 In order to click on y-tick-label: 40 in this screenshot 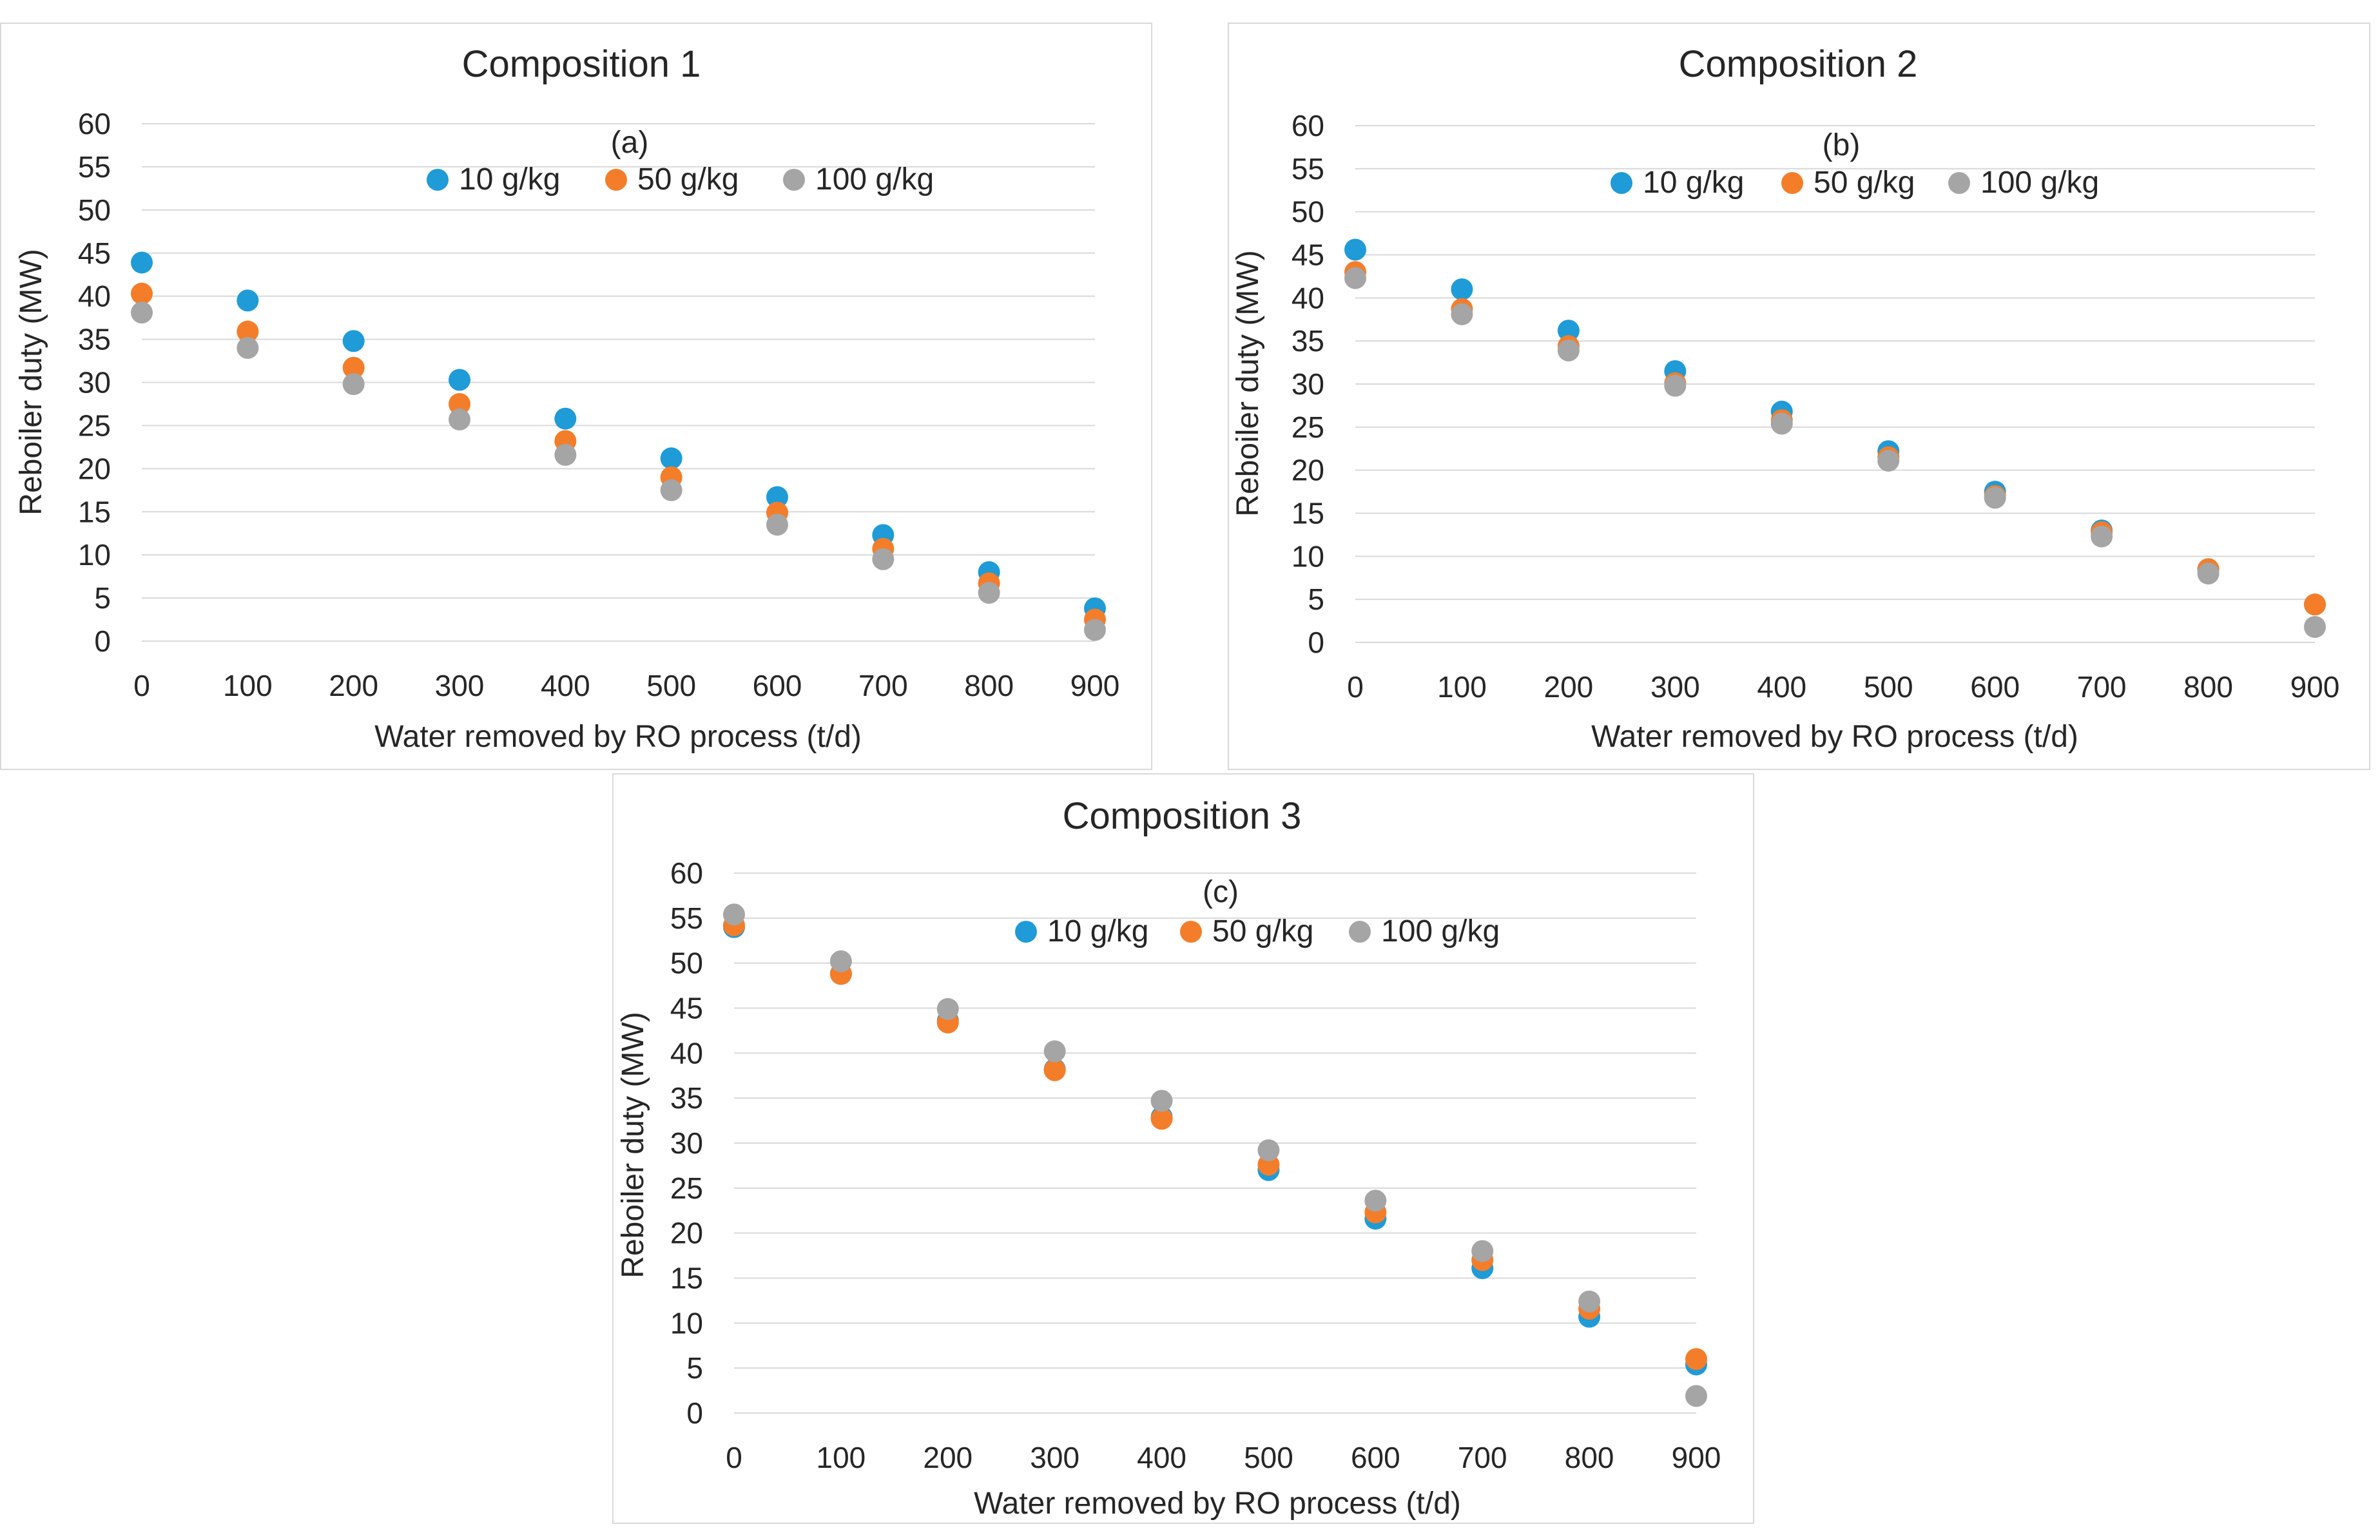, I will do `click(94, 296)`.